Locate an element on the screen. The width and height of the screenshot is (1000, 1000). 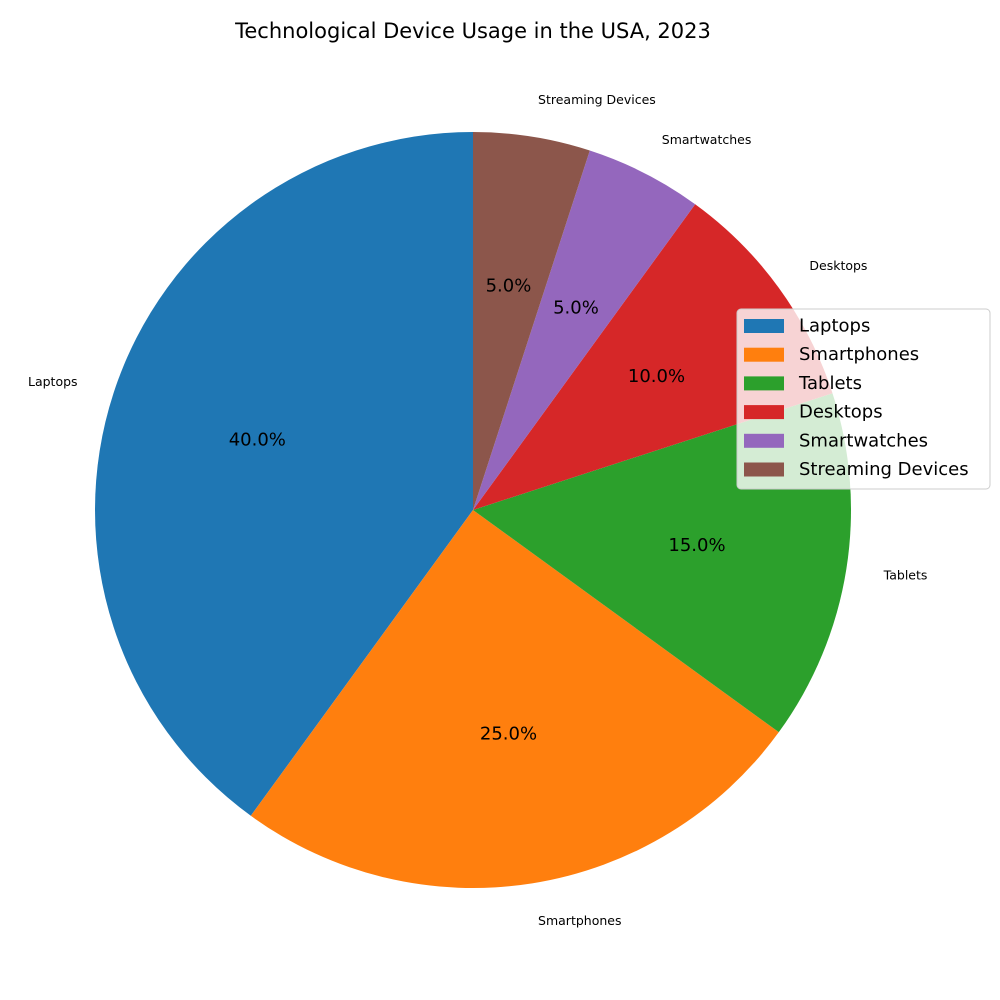
name-label-streaming-devices: Streaming Devices is located at coordinates (597, 99).